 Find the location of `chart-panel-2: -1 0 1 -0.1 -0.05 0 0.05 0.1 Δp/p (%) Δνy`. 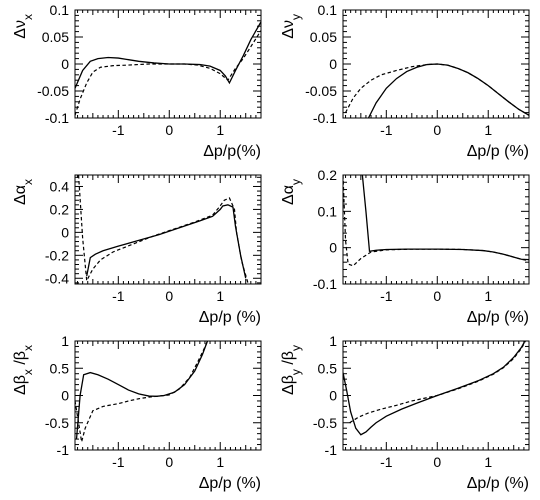

chart-panel-2: -1 0 1 -0.1 -0.05 0 0.05 0.1 Δp/p (%) Δνy is located at coordinates (405, 81).